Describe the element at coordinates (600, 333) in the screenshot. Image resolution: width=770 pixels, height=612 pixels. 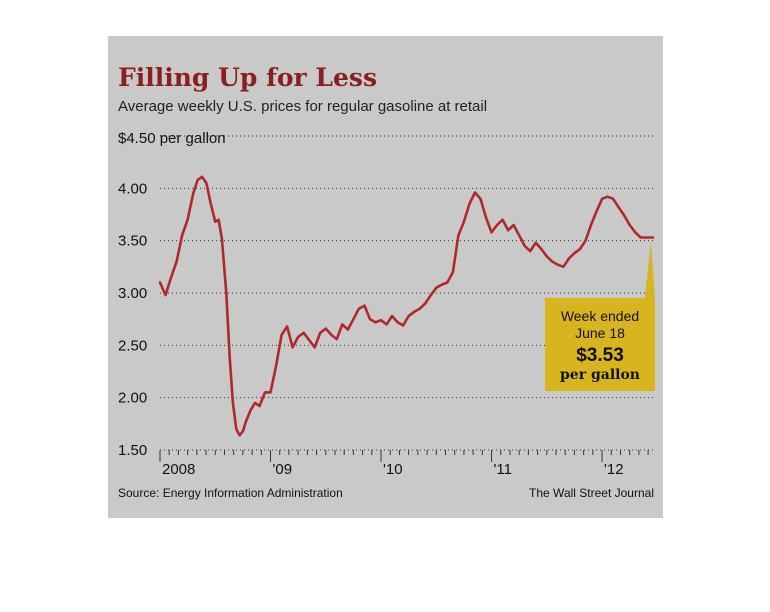
I see `callout-line2: June 18` at that location.